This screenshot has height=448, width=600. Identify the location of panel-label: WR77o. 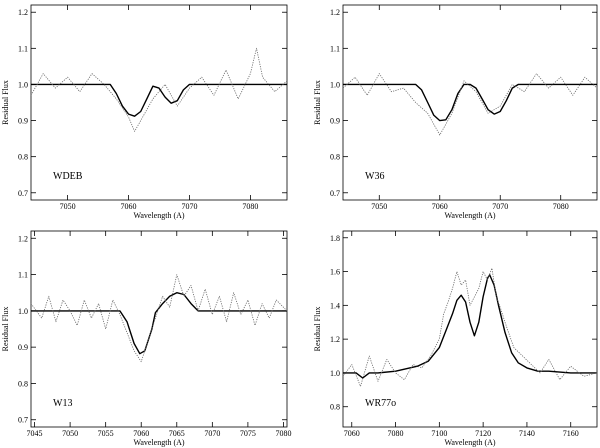
(380, 403).